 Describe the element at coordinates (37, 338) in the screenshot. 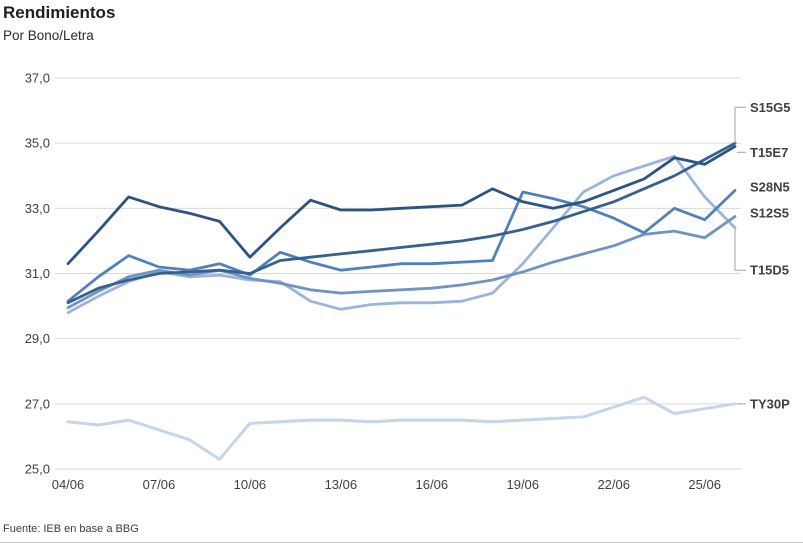

I see `y-axis-label-29,0: 29,0` at that location.